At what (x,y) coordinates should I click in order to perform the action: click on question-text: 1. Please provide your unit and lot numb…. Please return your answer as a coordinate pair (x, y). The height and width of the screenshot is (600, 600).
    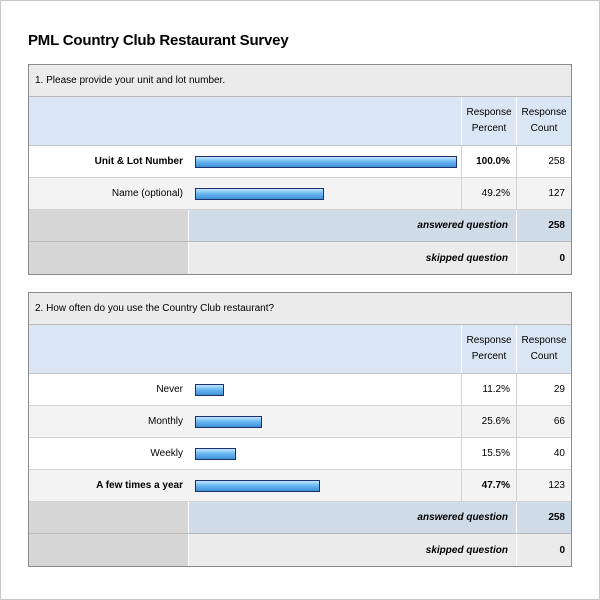
    Looking at the image, I should click on (300, 81).